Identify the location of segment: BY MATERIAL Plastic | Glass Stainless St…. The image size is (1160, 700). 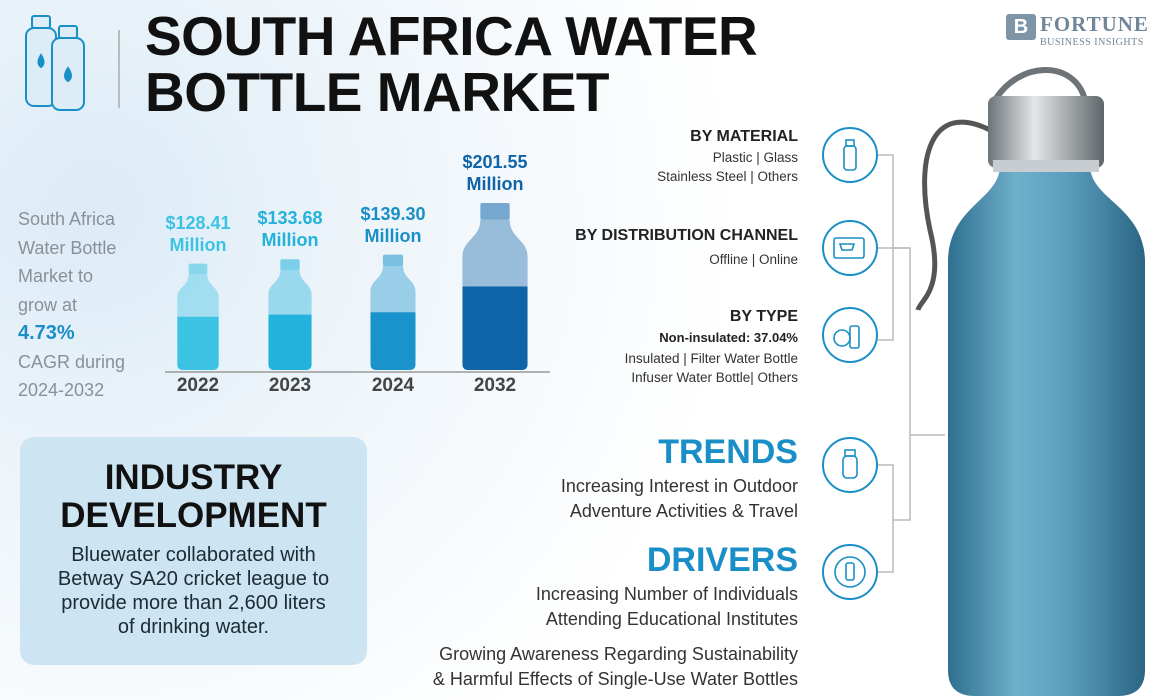
(727, 156).